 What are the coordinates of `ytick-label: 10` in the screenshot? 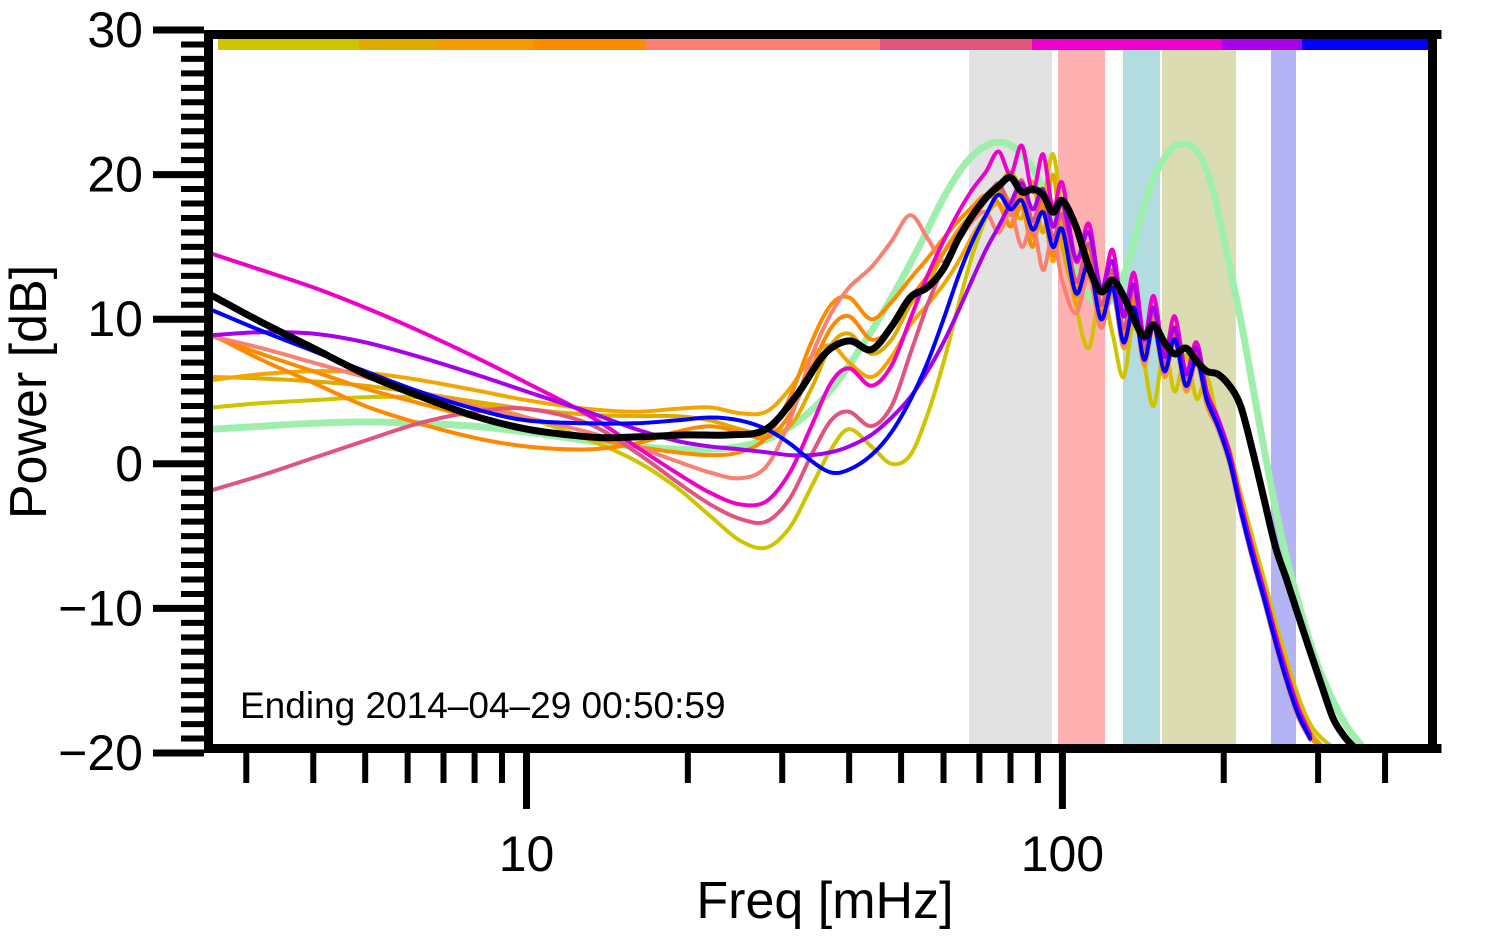 It's located at (115, 319).